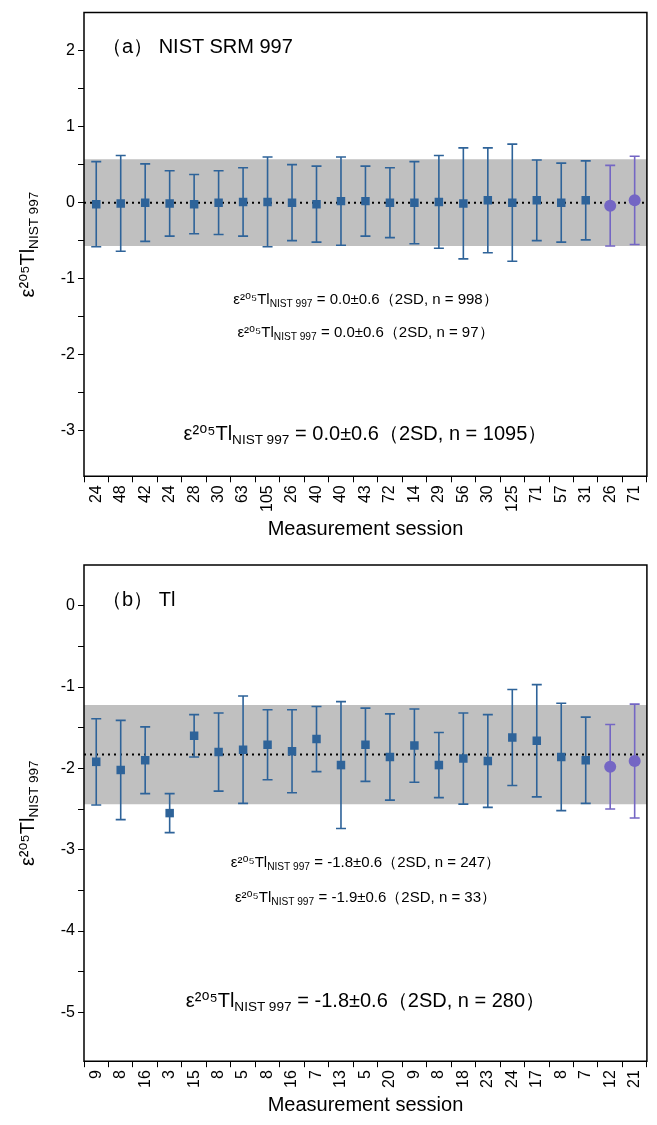  Describe the element at coordinates (609, 1079) in the screenshot. I see `x-tick-label: 12` at that location.